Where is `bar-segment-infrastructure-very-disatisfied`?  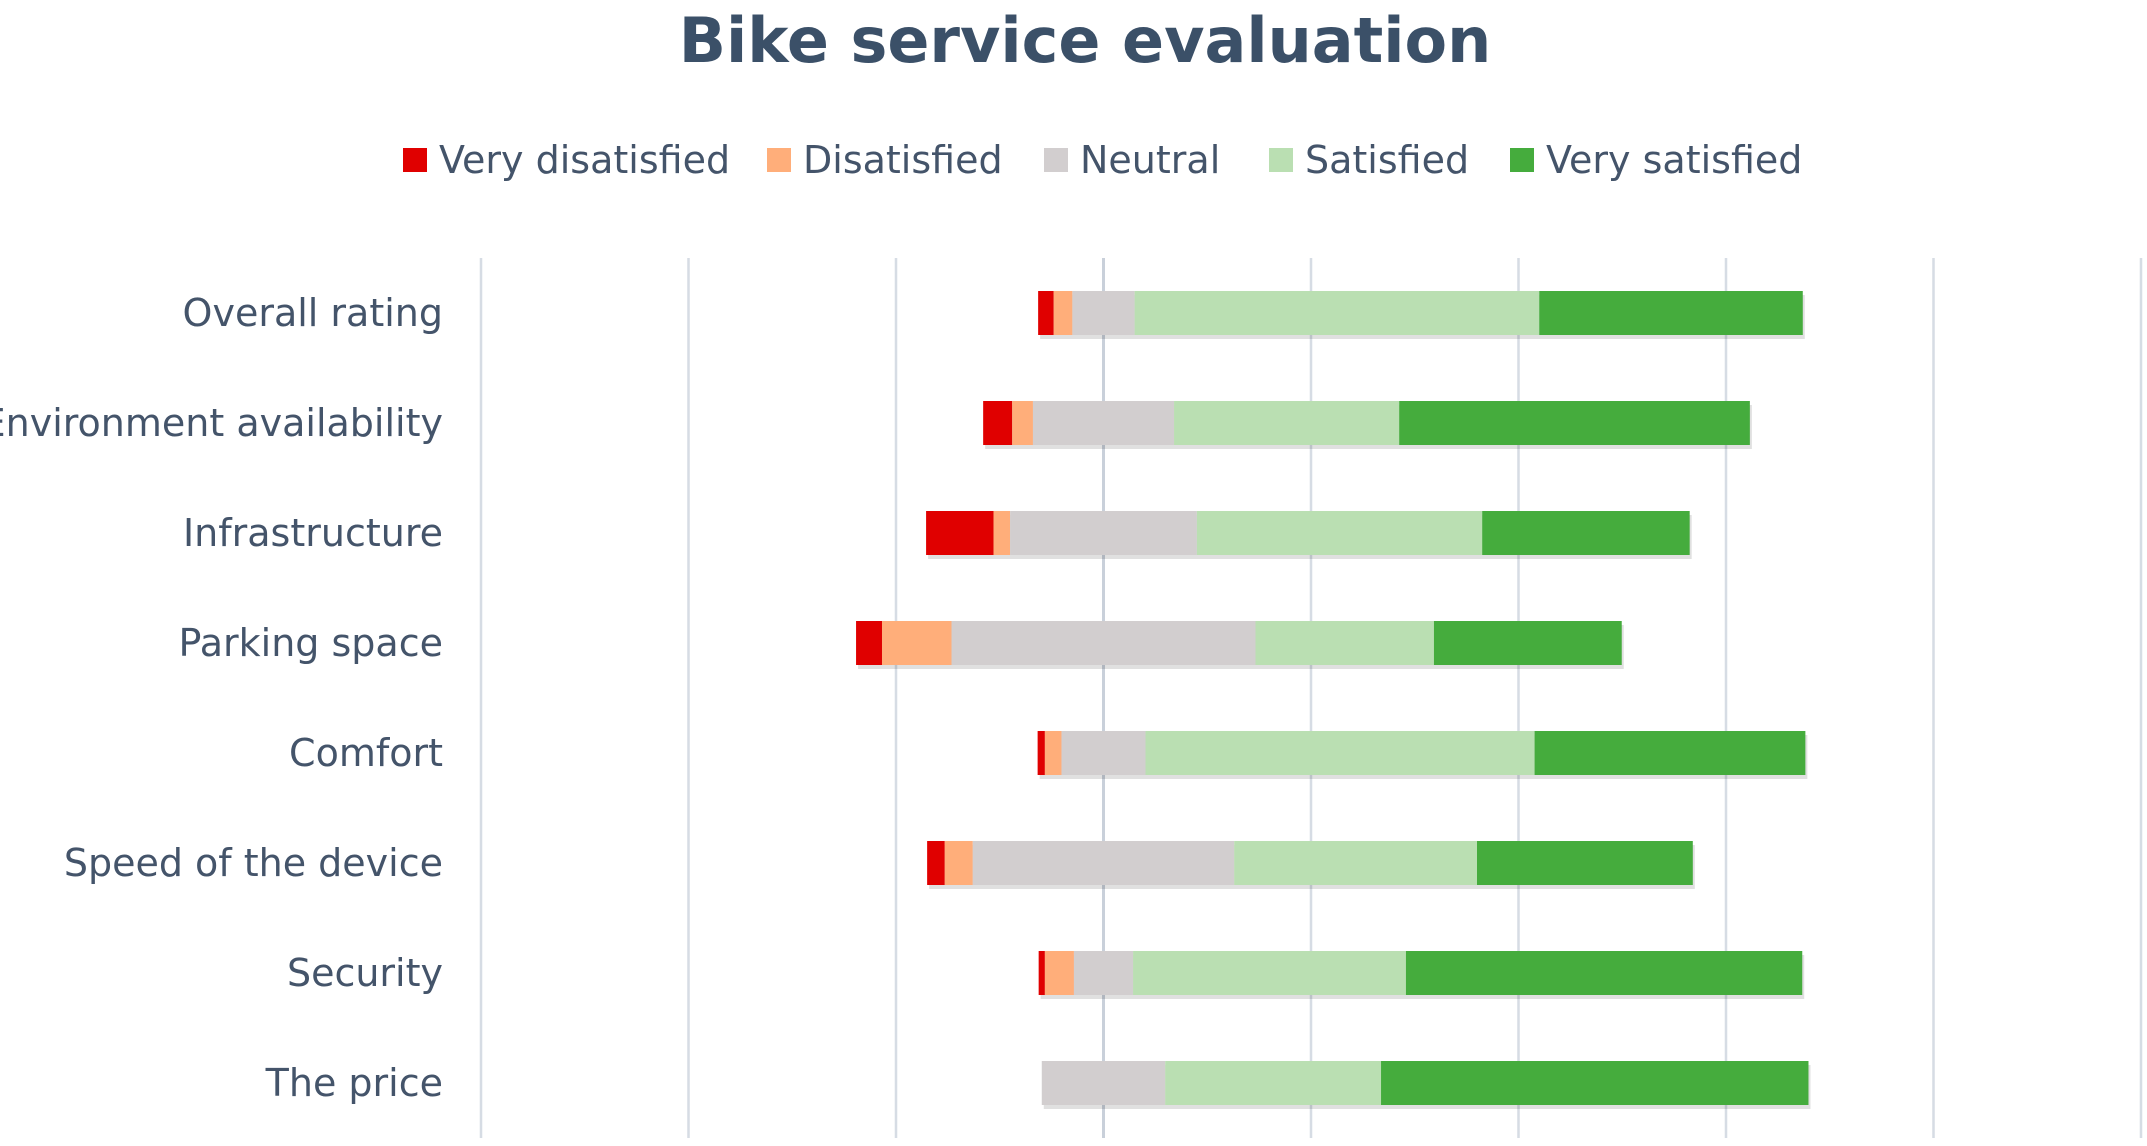 bar-segment-infrastructure-very-disatisfied is located at coordinates (960, 533).